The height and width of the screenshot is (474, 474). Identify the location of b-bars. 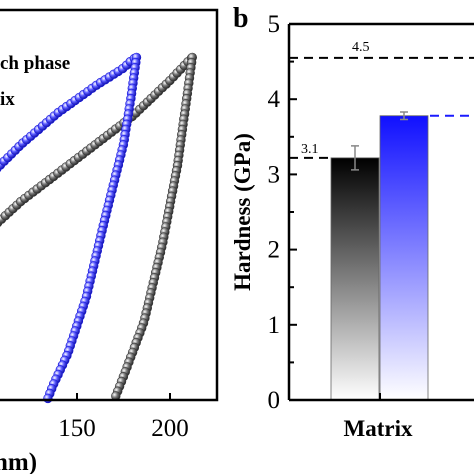
(379, 256).